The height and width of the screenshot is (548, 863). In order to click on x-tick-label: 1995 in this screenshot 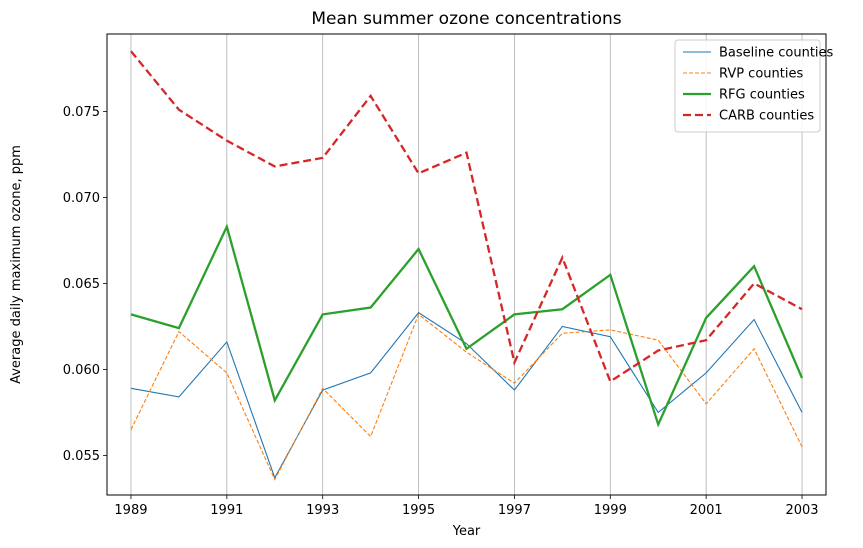, I will do `click(418, 510)`.